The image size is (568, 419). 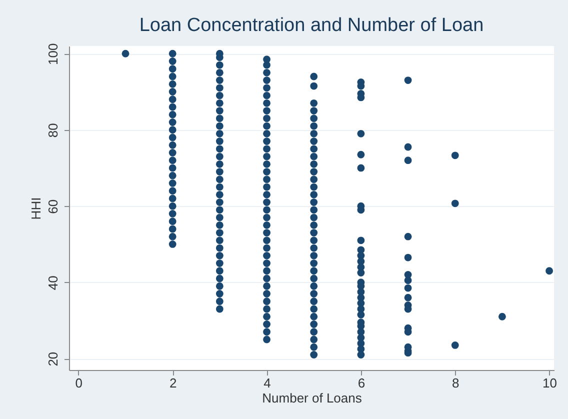 I want to click on y-tick-label: 20, so click(x=53, y=359).